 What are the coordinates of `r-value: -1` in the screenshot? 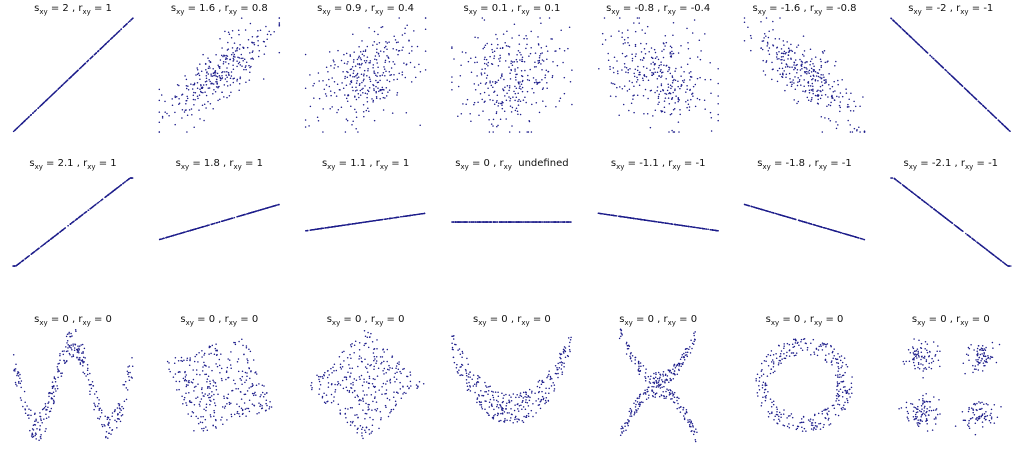 It's located at (993, 163).